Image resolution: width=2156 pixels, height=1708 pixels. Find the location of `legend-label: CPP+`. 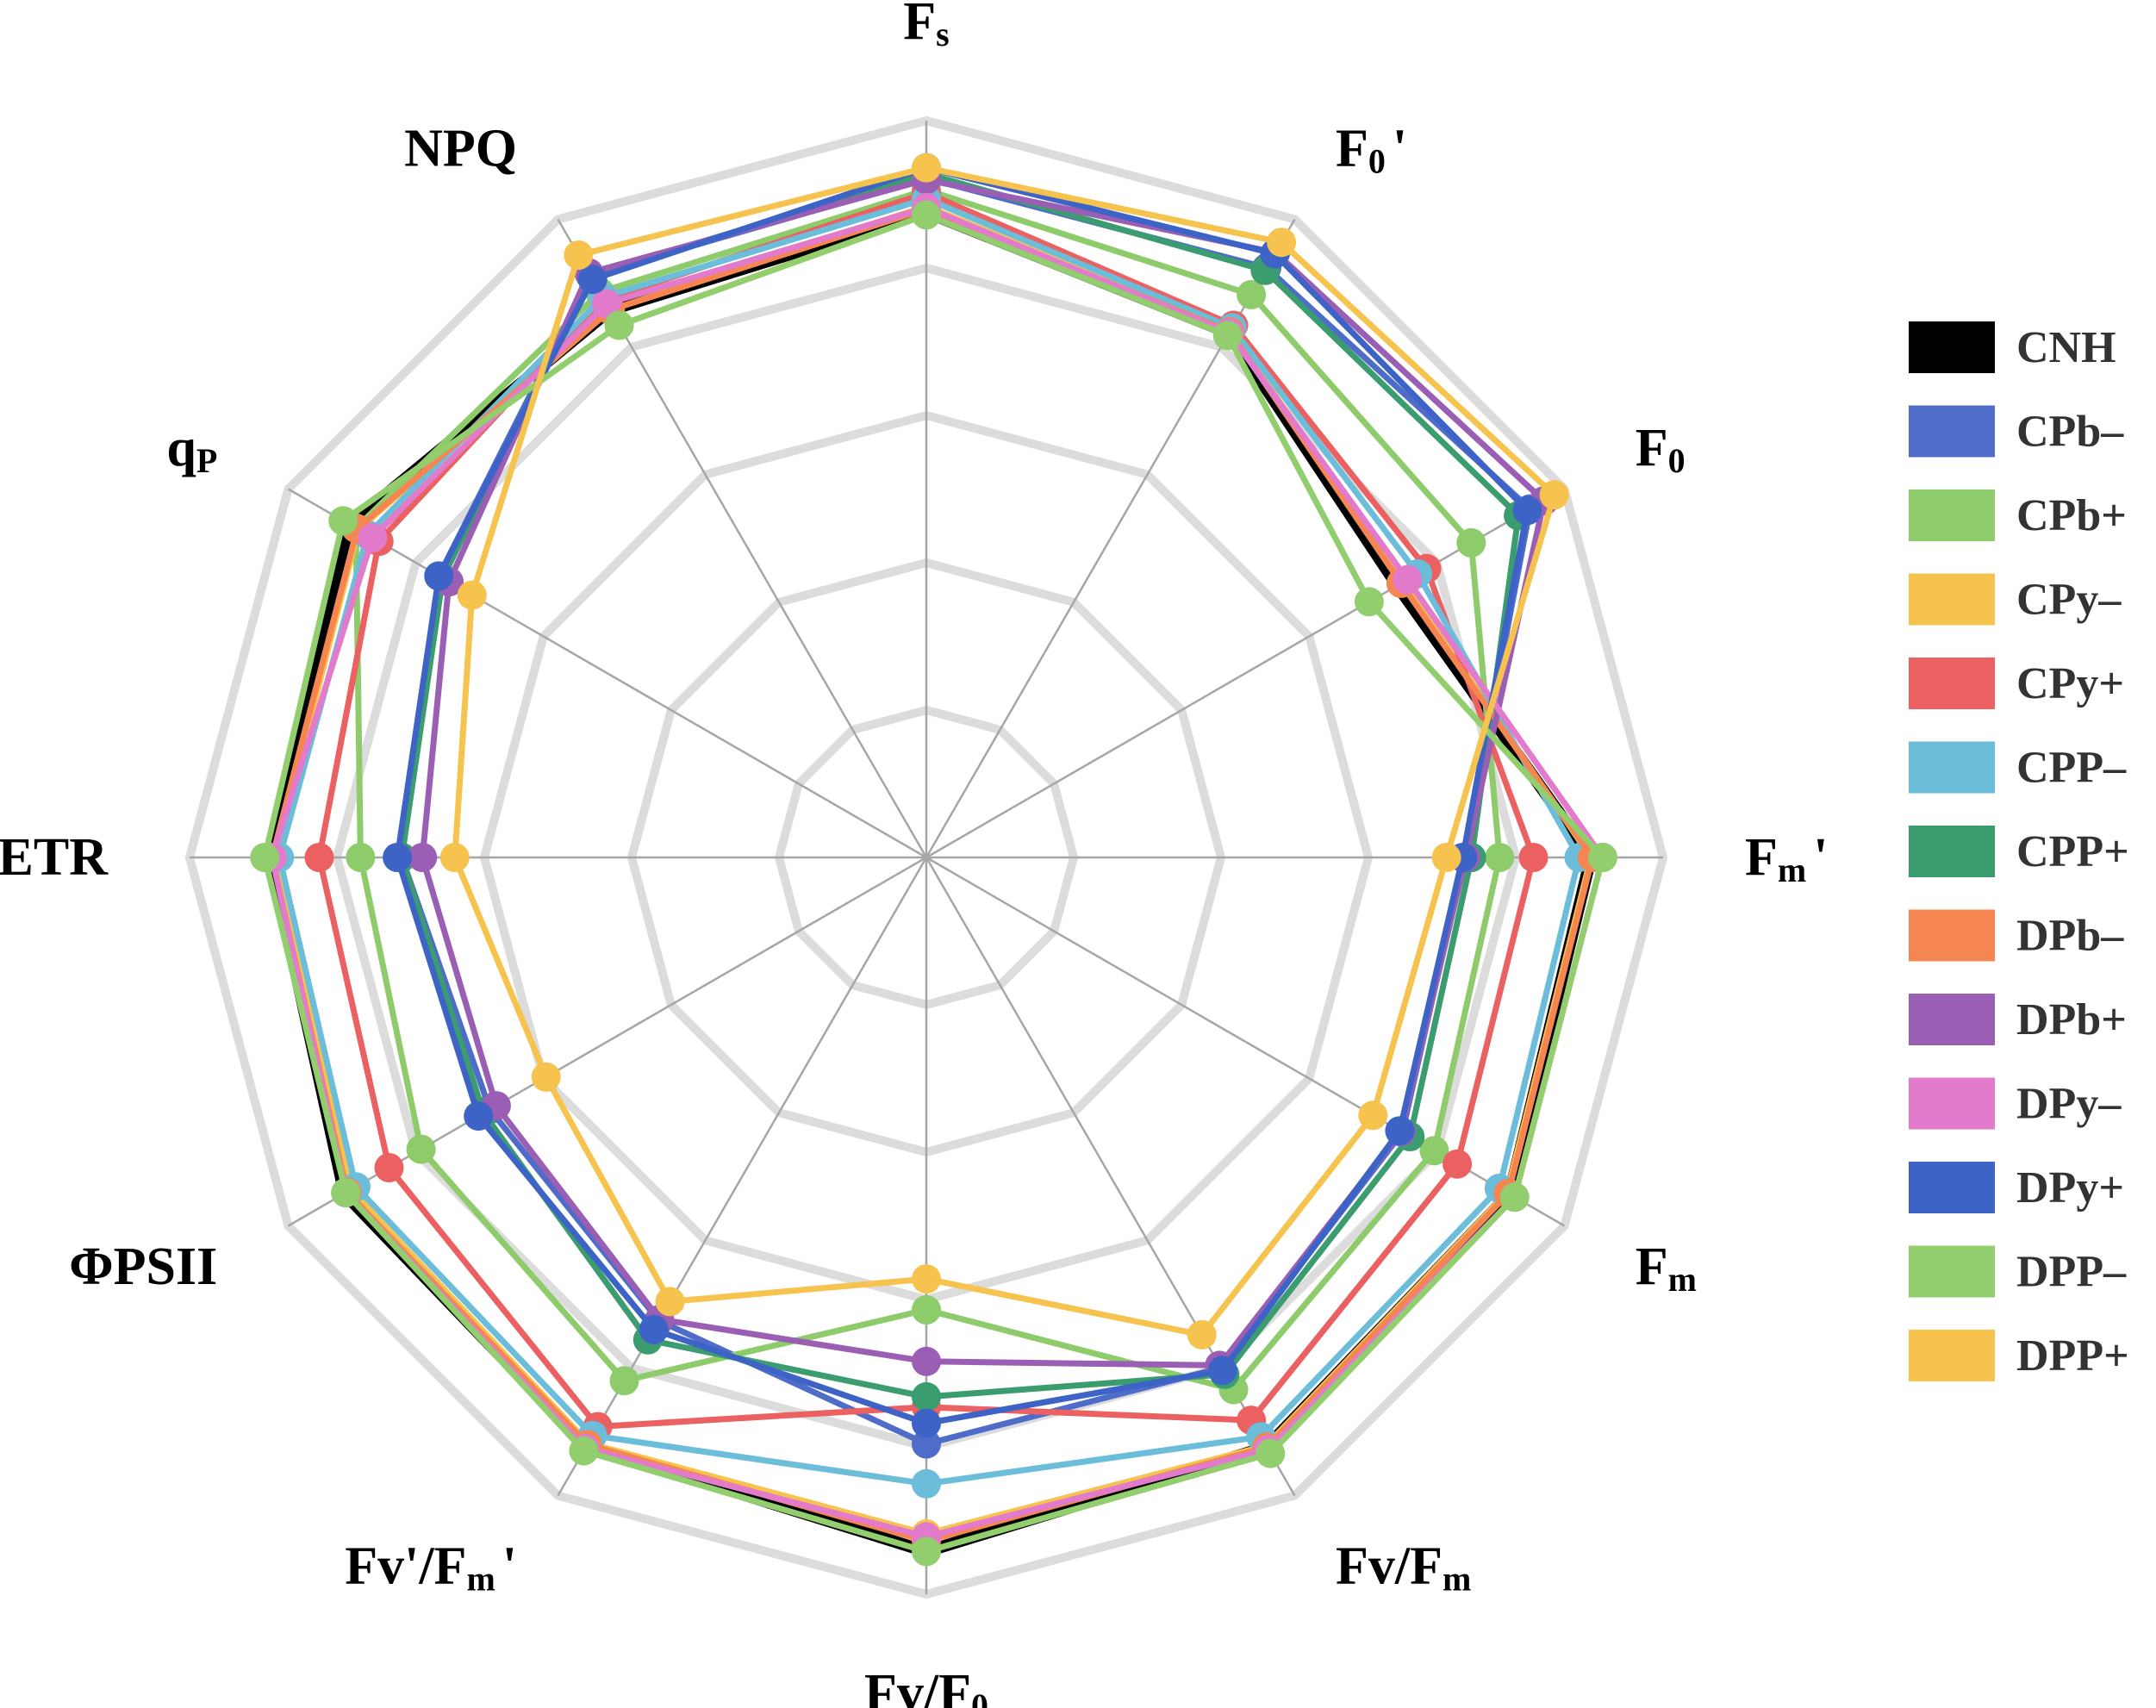

legend-label: CPP+ is located at coordinates (2072, 851).